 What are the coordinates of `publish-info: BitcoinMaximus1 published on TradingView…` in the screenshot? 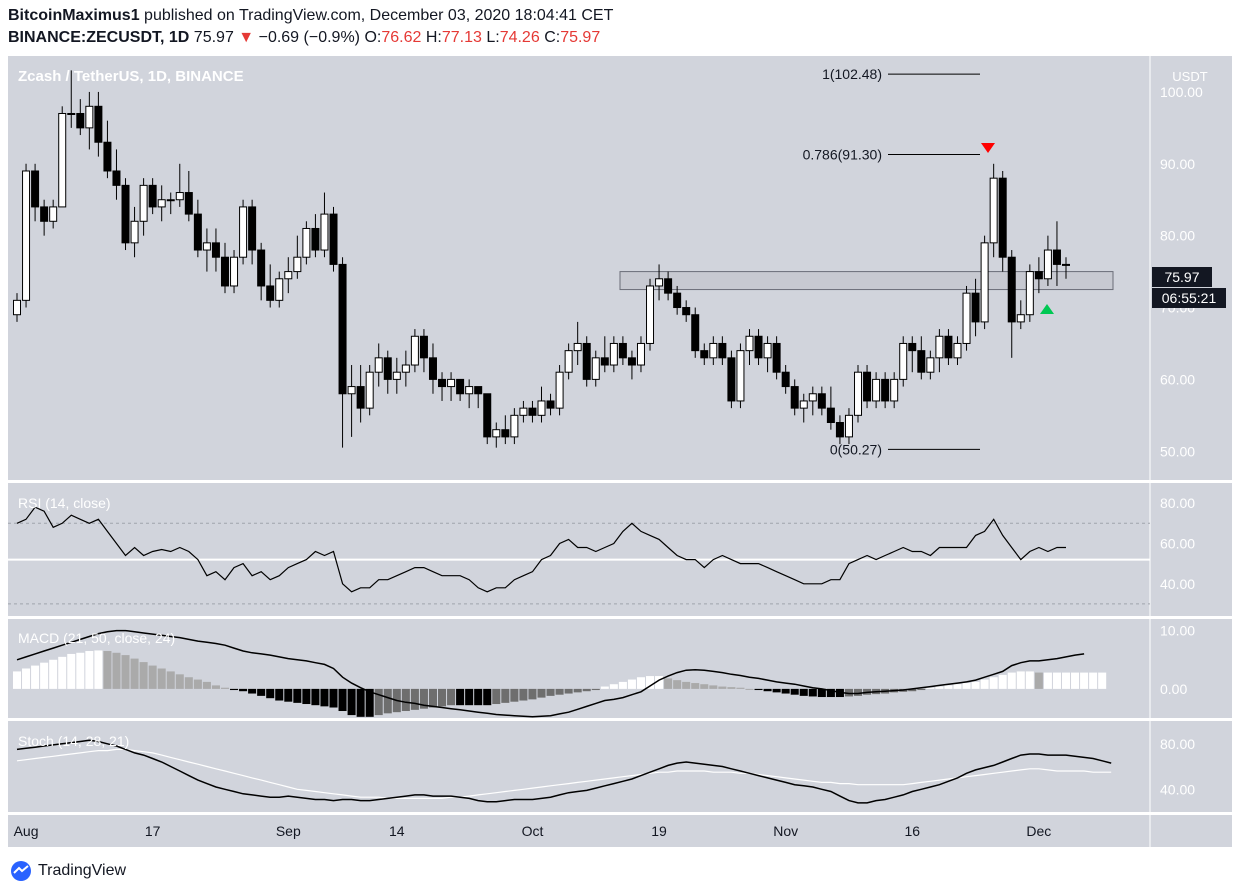 It's located at (310, 16).